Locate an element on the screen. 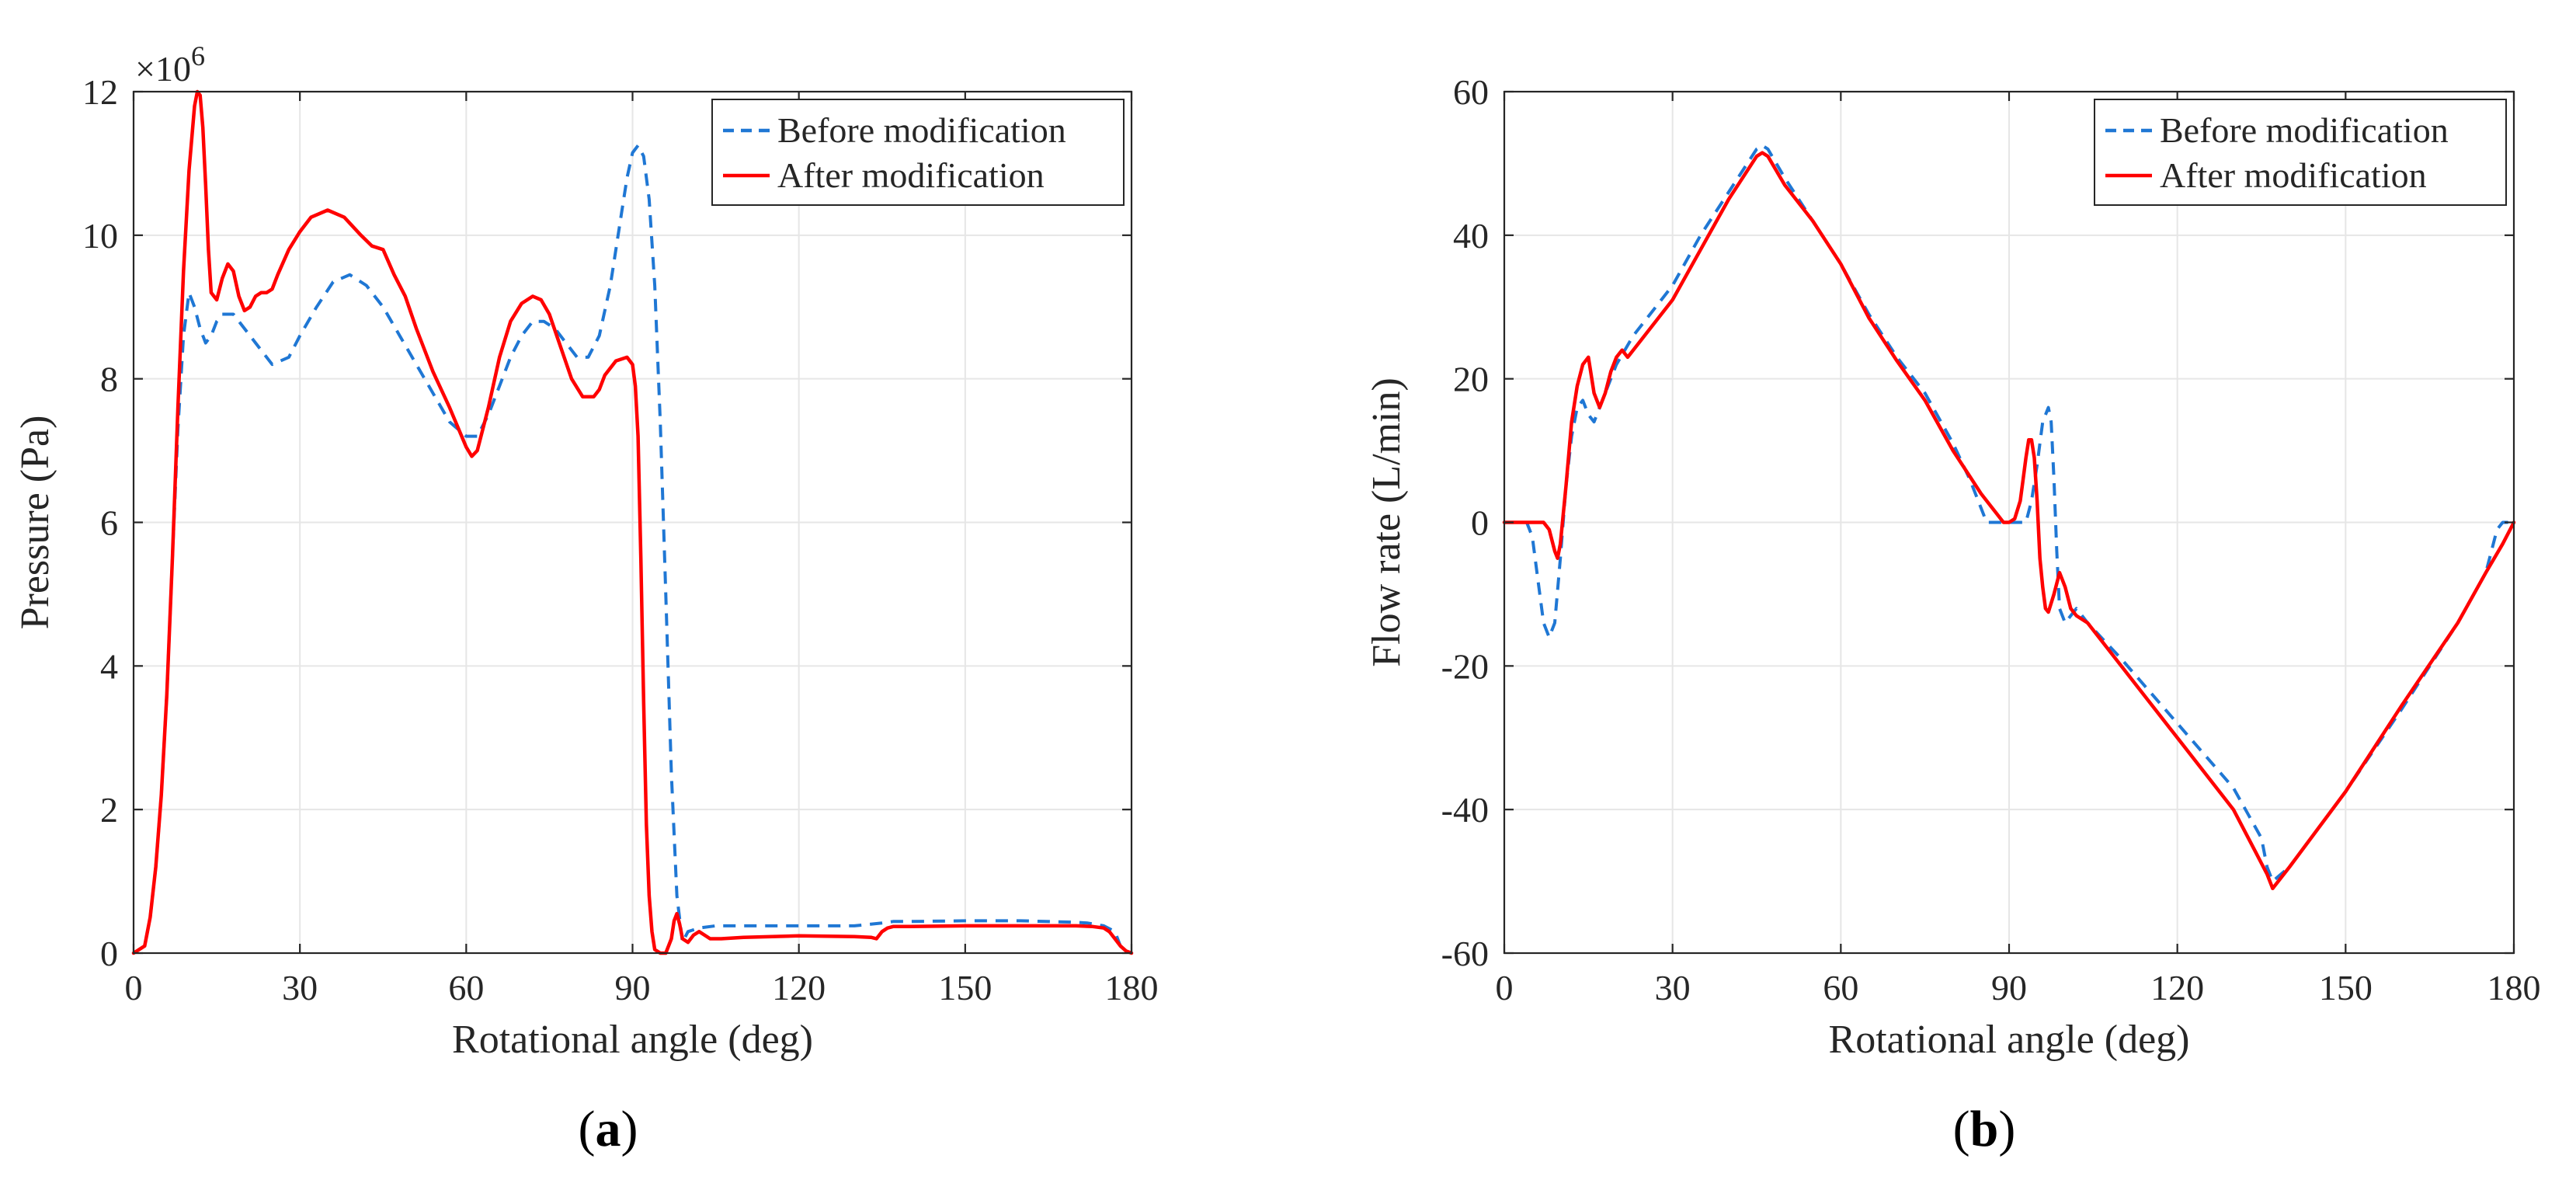 This screenshot has height=1204, width=2576. y-tick-label: 6 is located at coordinates (109, 523).